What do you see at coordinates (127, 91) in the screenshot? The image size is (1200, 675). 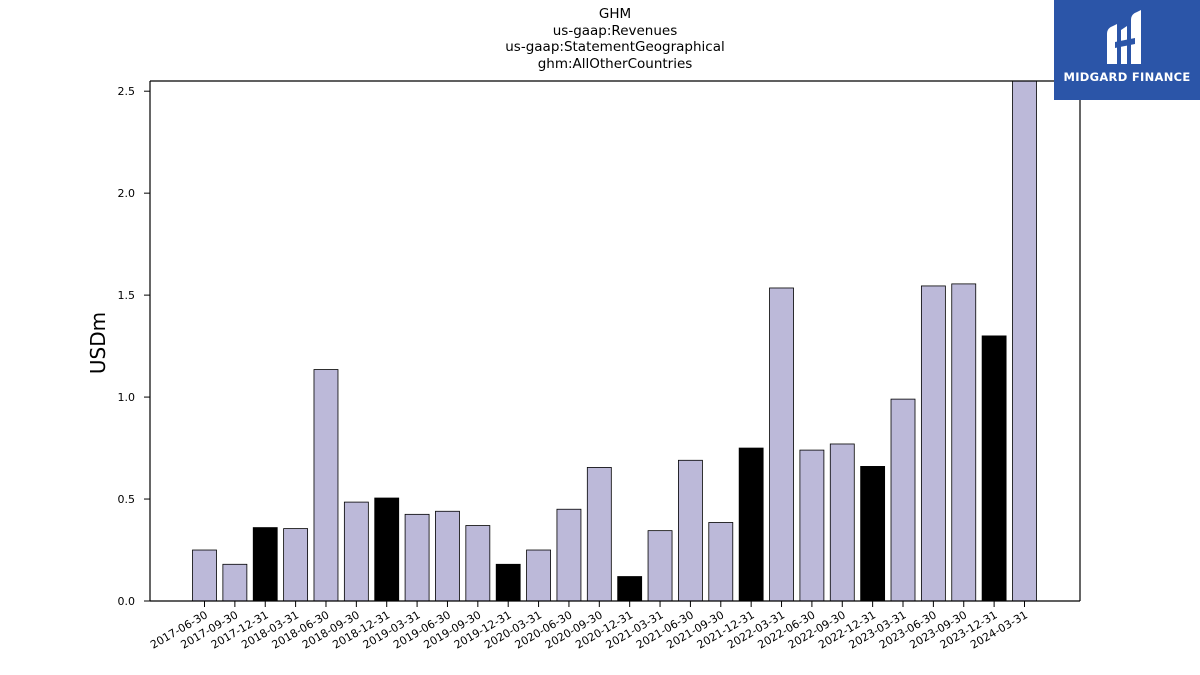 I see `y-tick-label: 2.5` at bounding box center [127, 91].